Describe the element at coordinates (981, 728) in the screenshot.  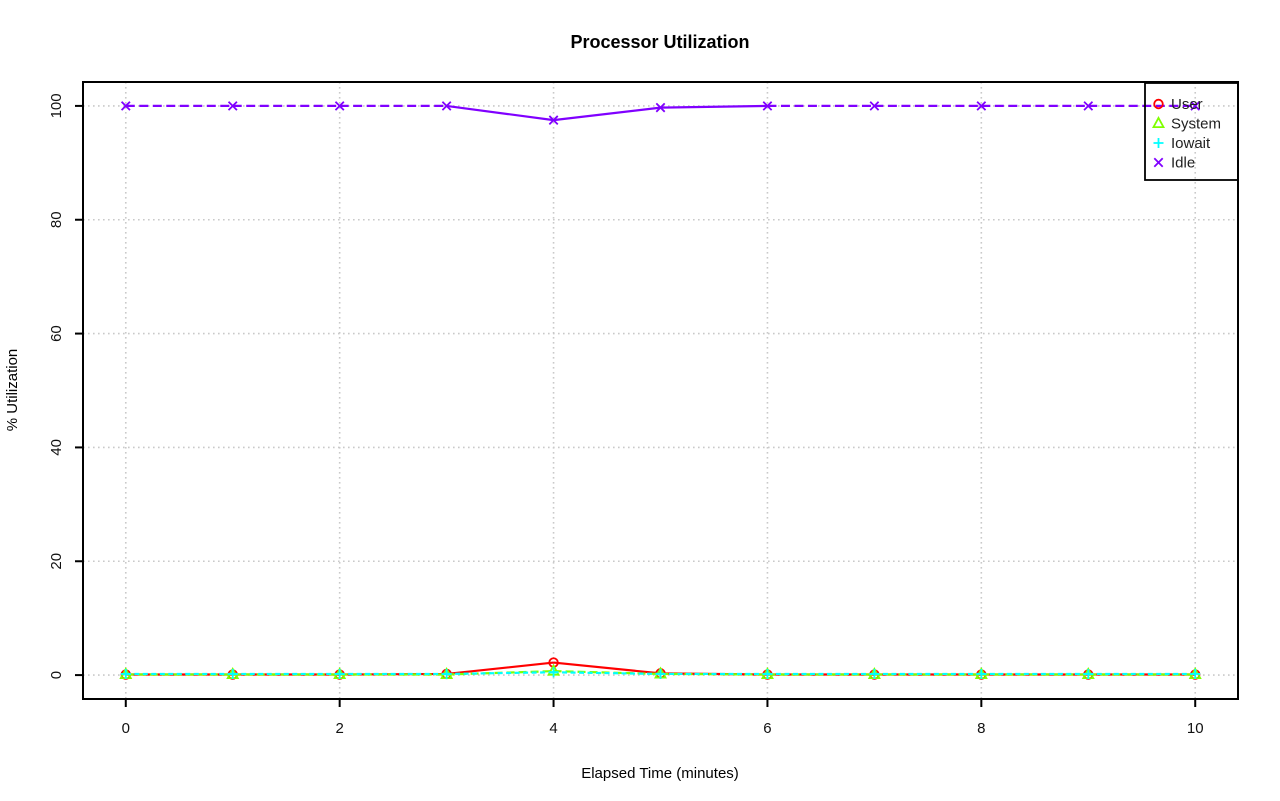
I see `x-tick-label: 8` at that location.